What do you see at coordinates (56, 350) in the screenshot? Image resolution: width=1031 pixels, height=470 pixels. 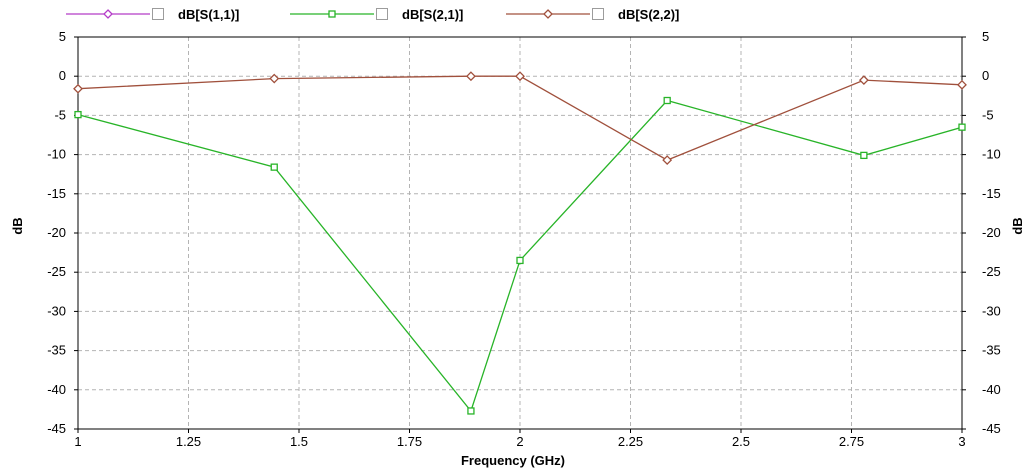 I see `y-tick-label-left: -35` at bounding box center [56, 350].